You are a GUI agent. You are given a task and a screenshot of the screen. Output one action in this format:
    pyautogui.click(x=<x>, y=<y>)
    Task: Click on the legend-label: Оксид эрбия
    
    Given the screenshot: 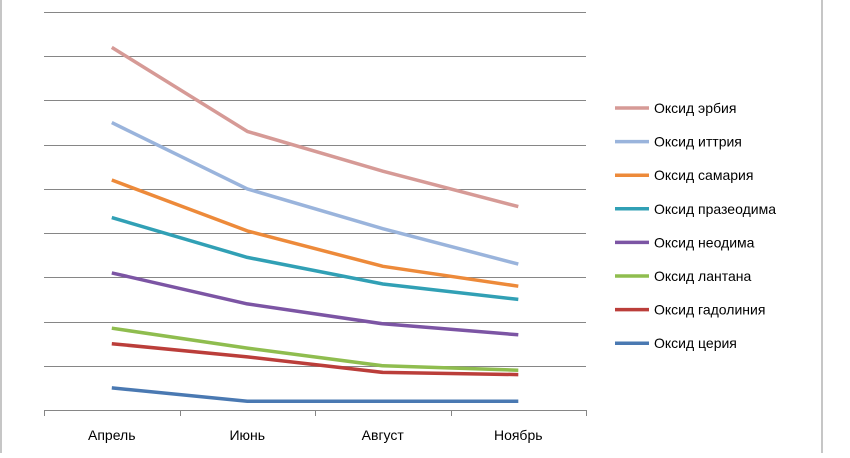 What is the action you would take?
    pyautogui.click(x=695, y=108)
    